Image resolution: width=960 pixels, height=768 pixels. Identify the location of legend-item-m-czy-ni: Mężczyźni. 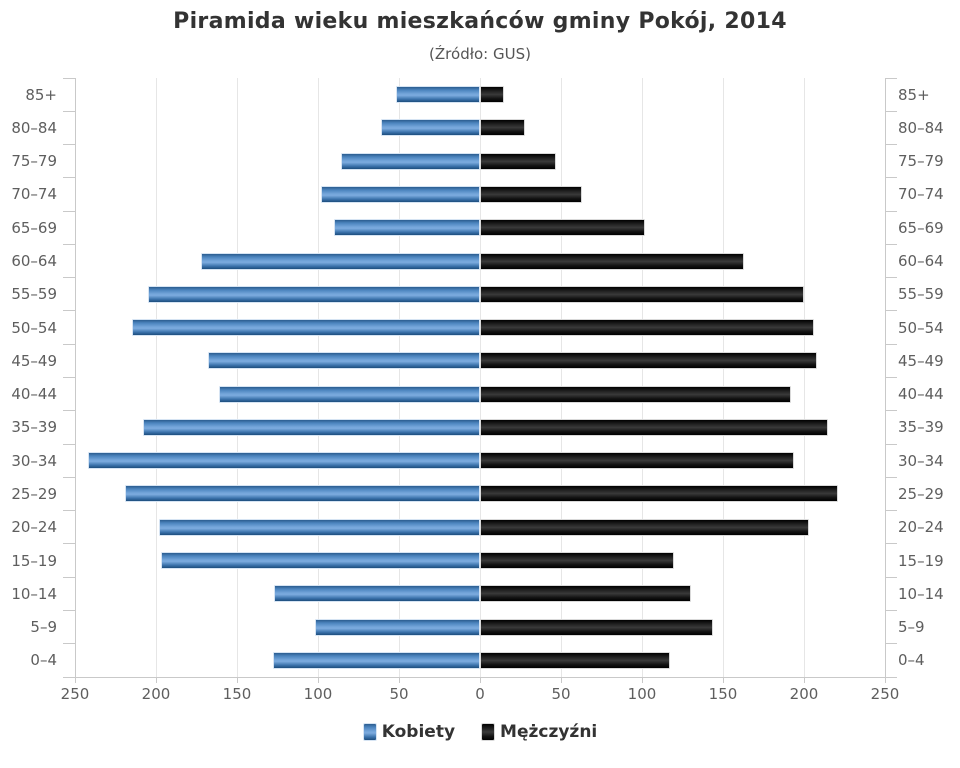
(539, 732).